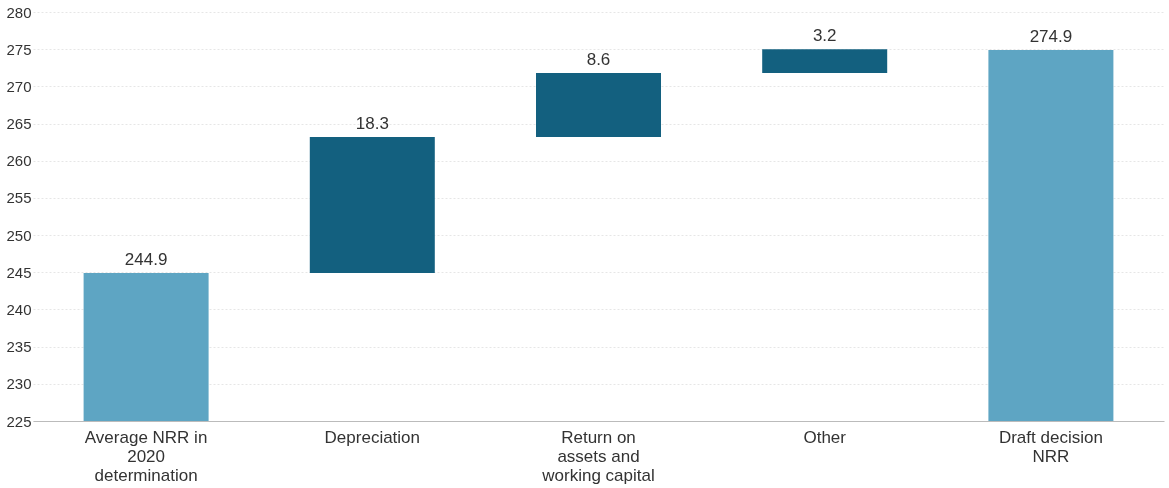 The width and height of the screenshot is (1169, 488). What do you see at coordinates (372, 123) in the screenshot?
I see `data-label: 18.3` at bounding box center [372, 123].